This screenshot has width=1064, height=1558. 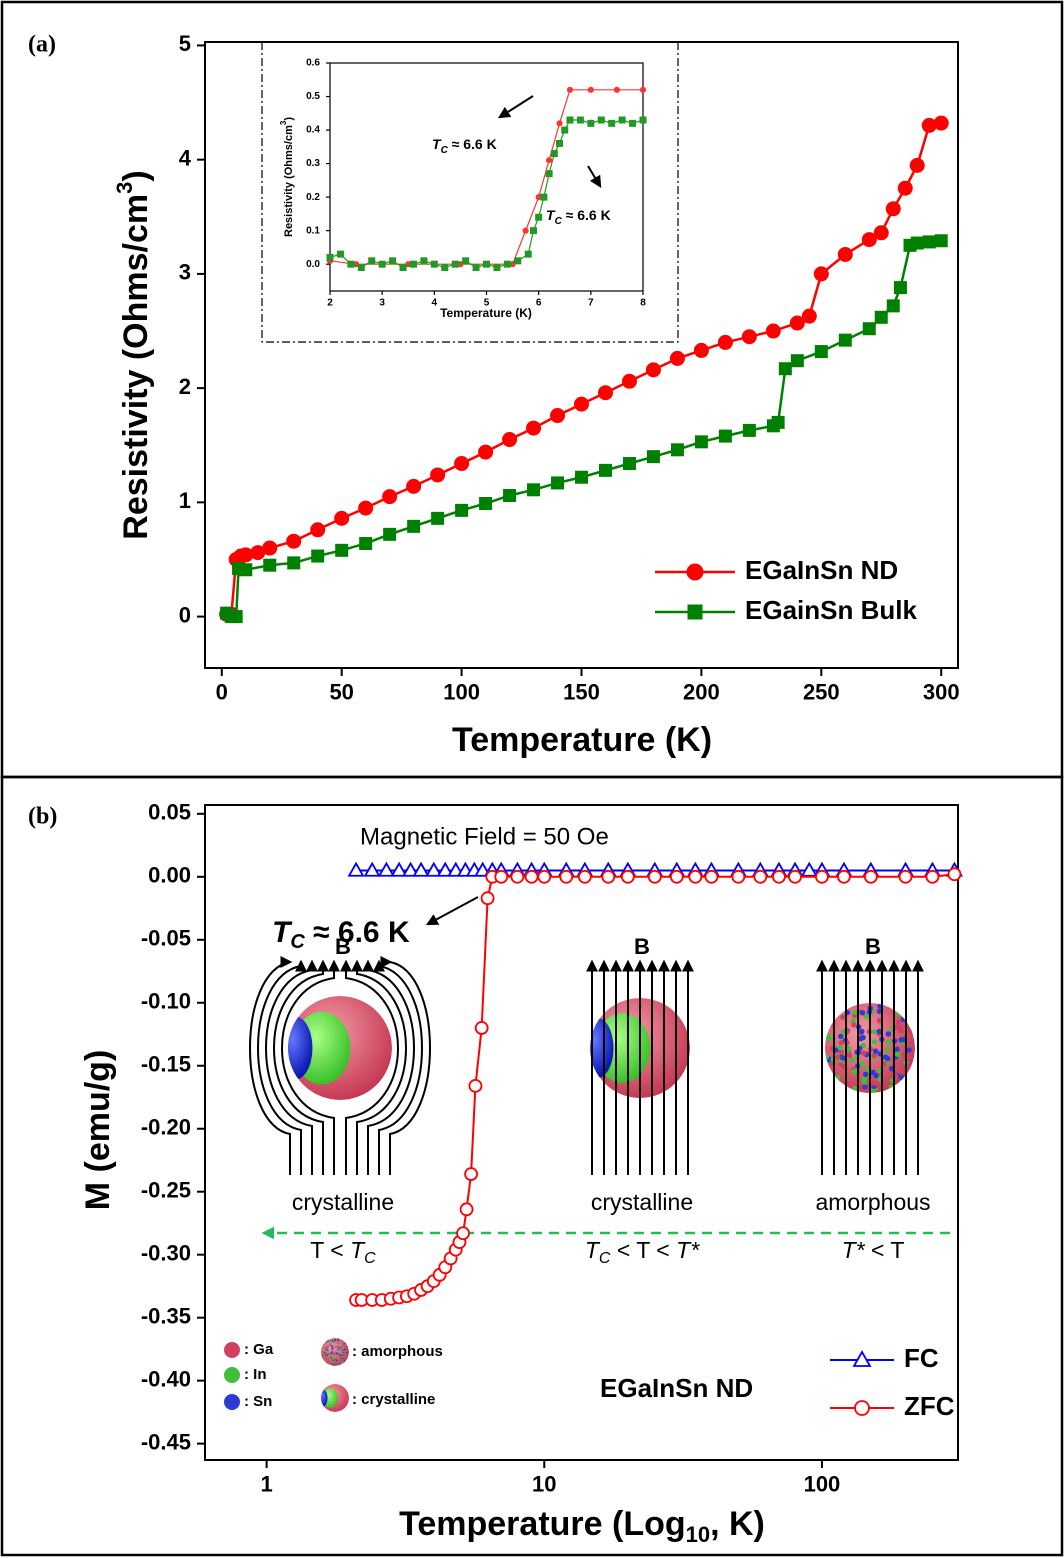 What do you see at coordinates (287, 177) in the screenshot?
I see `inset-y-title: Resistivity (Ohms/cm3)` at bounding box center [287, 177].